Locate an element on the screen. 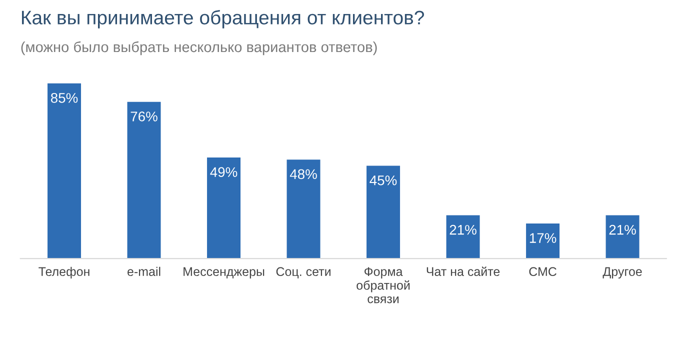 The image size is (680, 347). data-label: 49% is located at coordinates (224, 172).